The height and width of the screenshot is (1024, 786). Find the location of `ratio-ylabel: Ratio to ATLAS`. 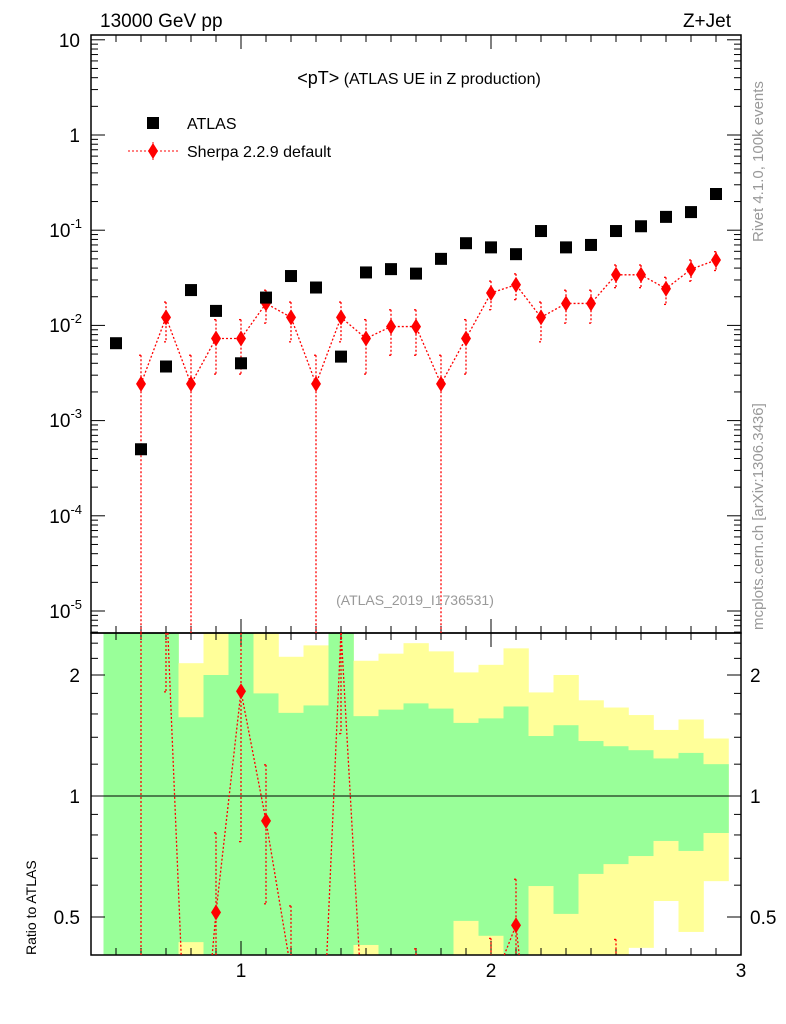

ratio-ylabel: Ratio to ATLAS is located at coordinates (31, 907).